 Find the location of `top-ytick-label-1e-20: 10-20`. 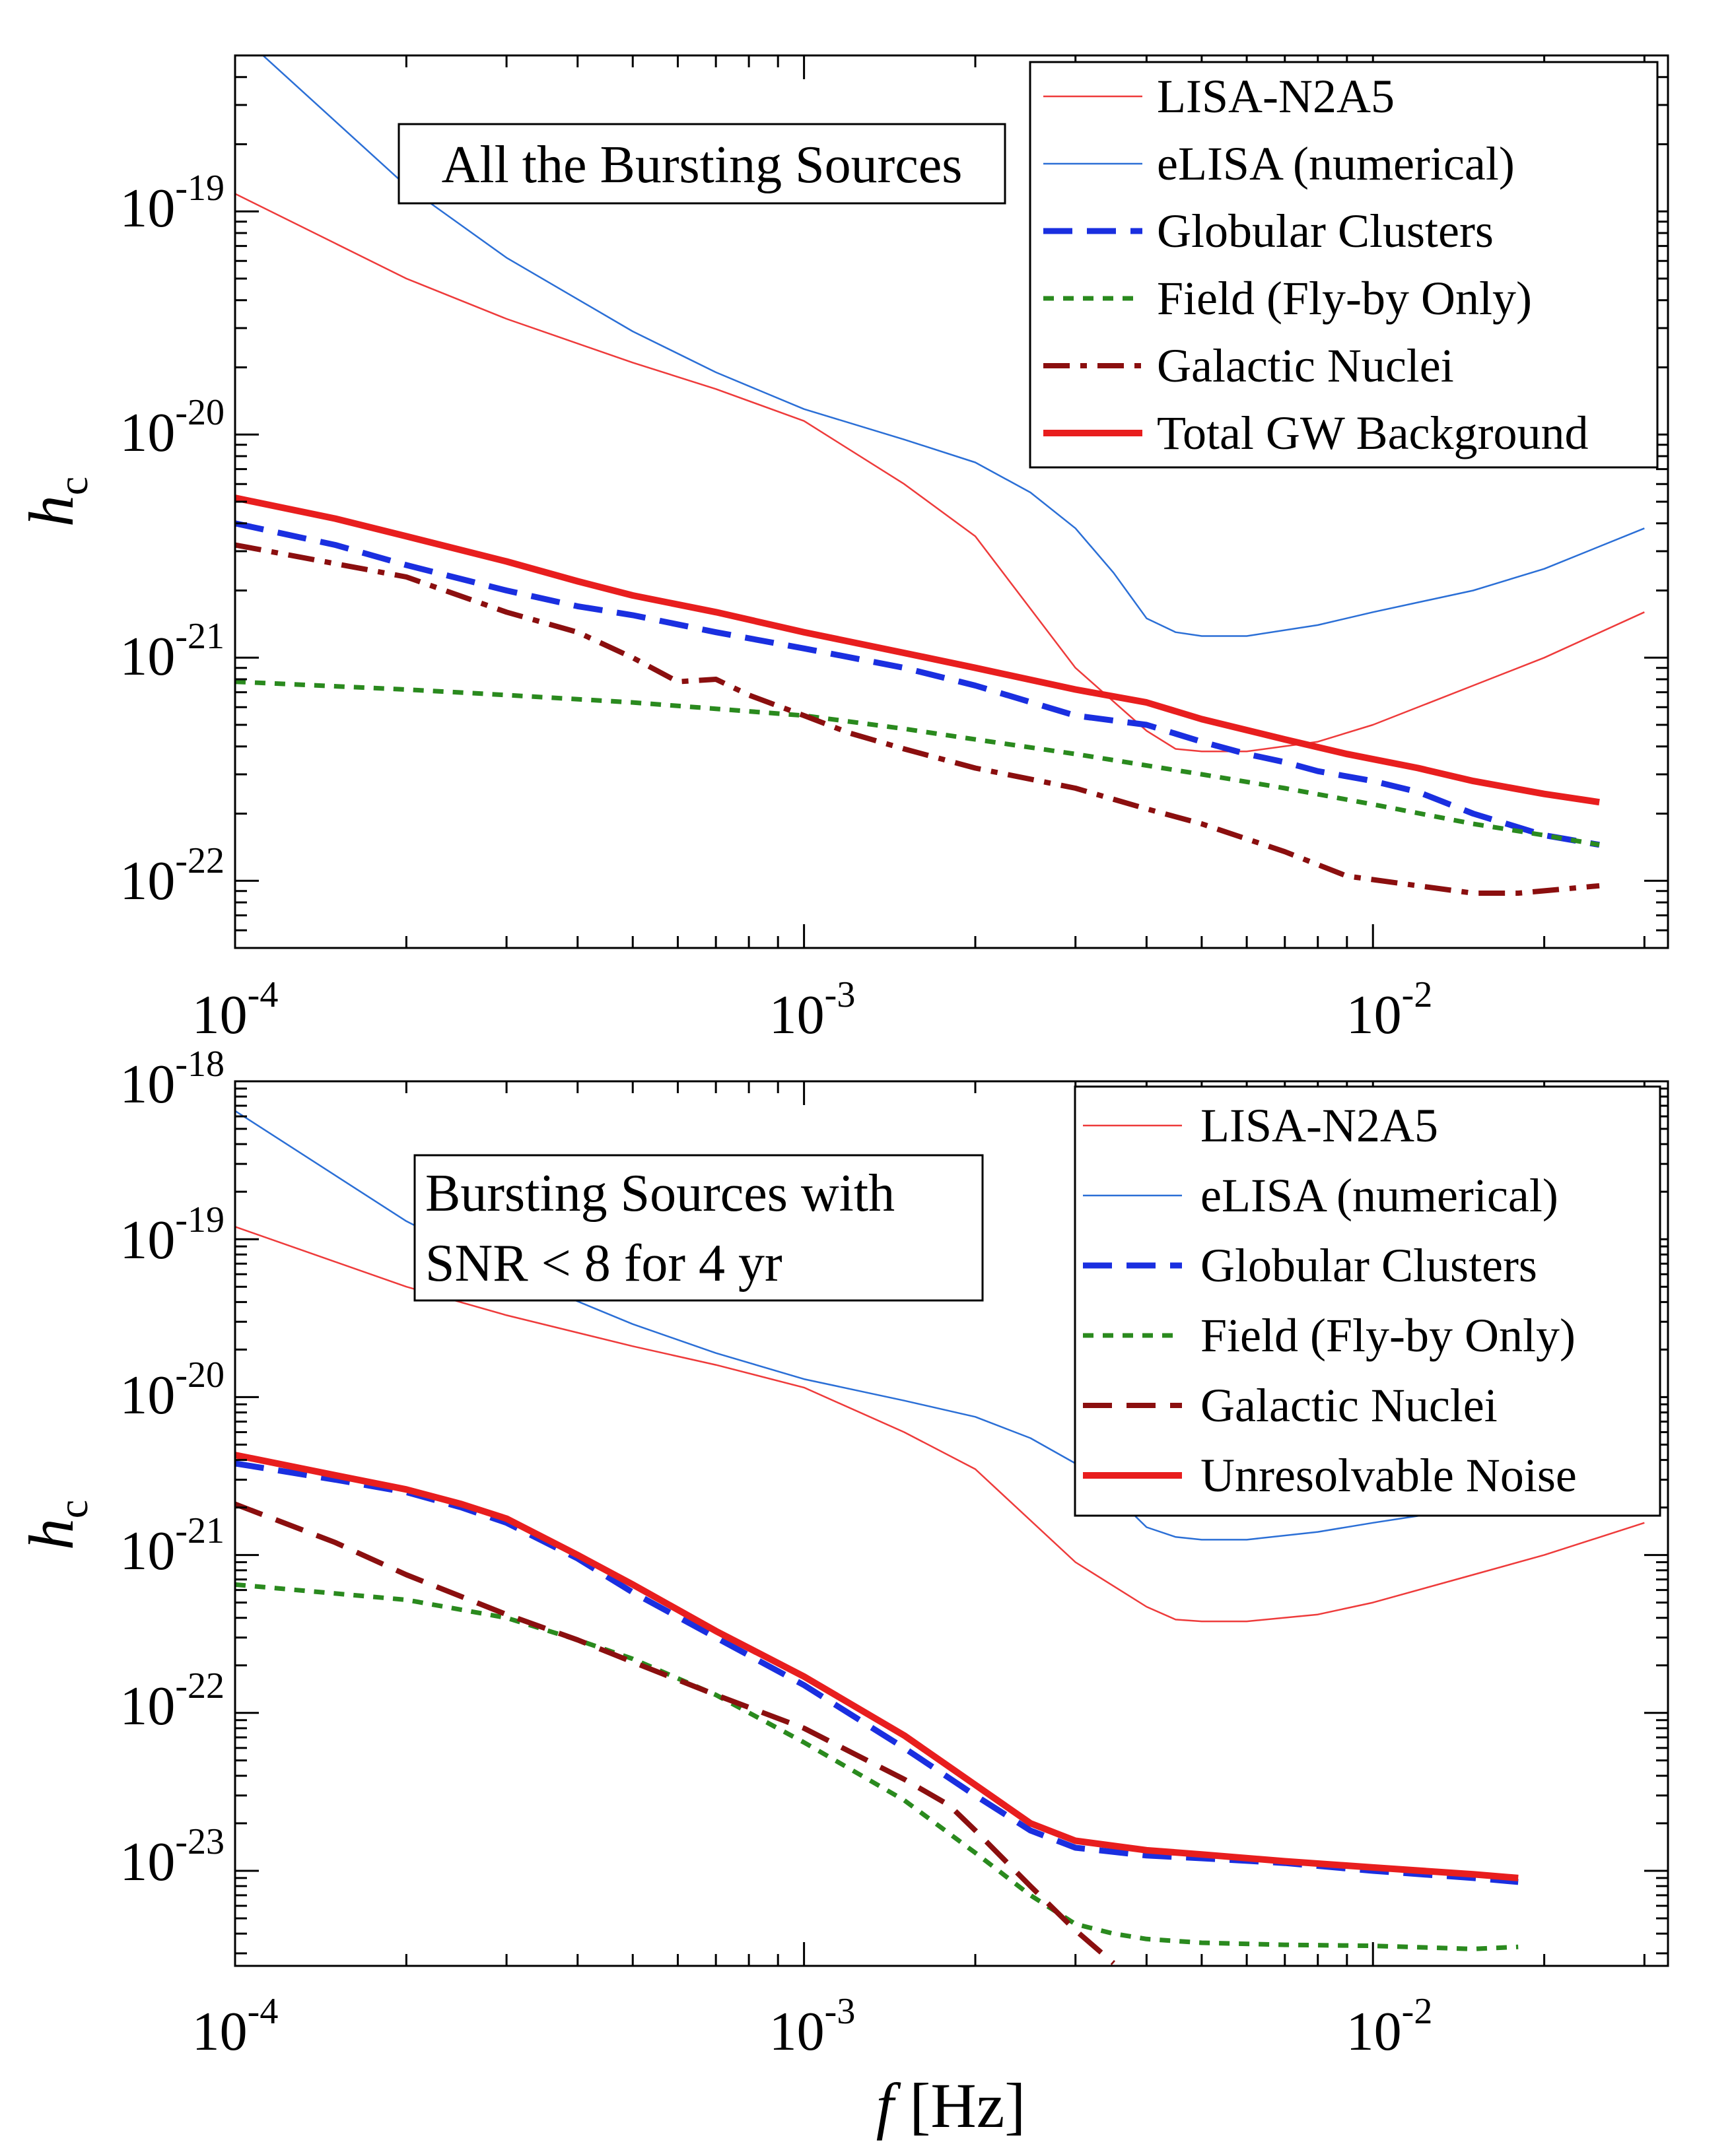

top-ytick-label-1e-20: 10-20 is located at coordinates (172, 427).